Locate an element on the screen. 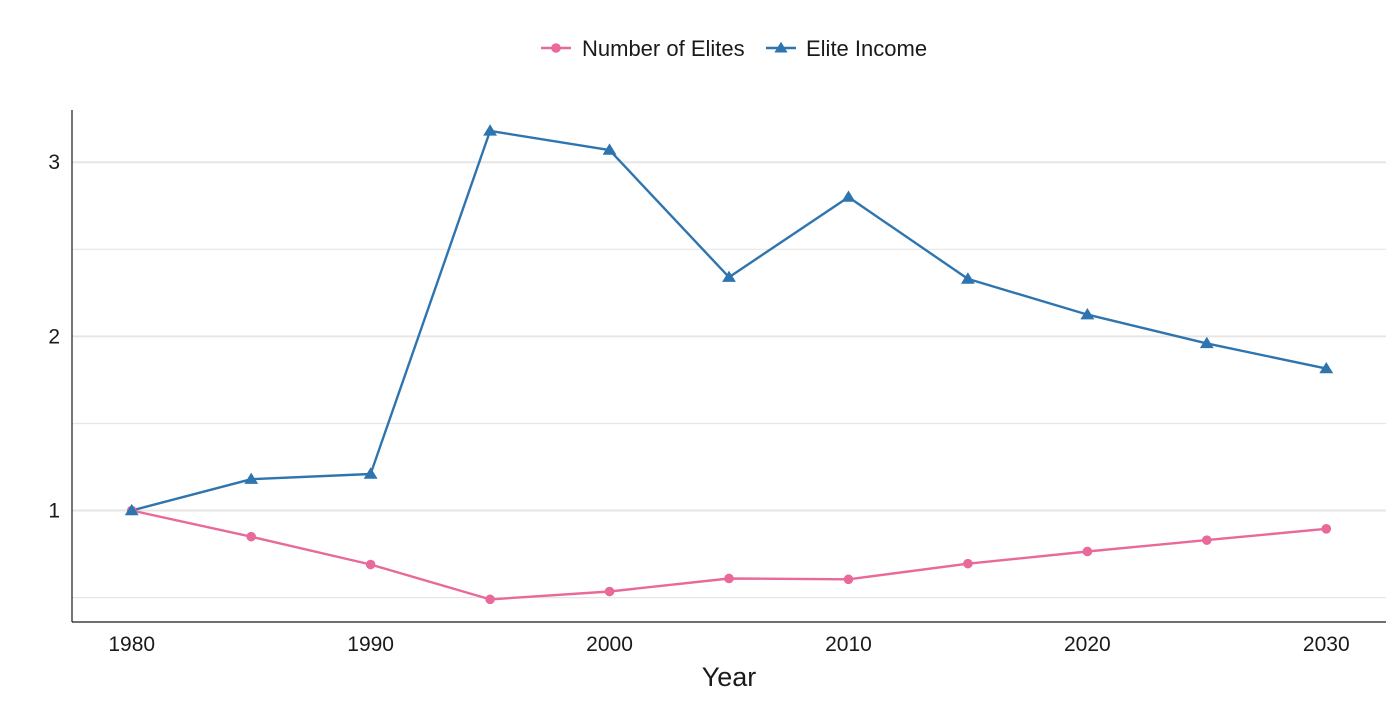 Image resolution: width=1400 pixels, height=705 pixels. legend: Number of Elites Elite Income is located at coordinates (734, 48).